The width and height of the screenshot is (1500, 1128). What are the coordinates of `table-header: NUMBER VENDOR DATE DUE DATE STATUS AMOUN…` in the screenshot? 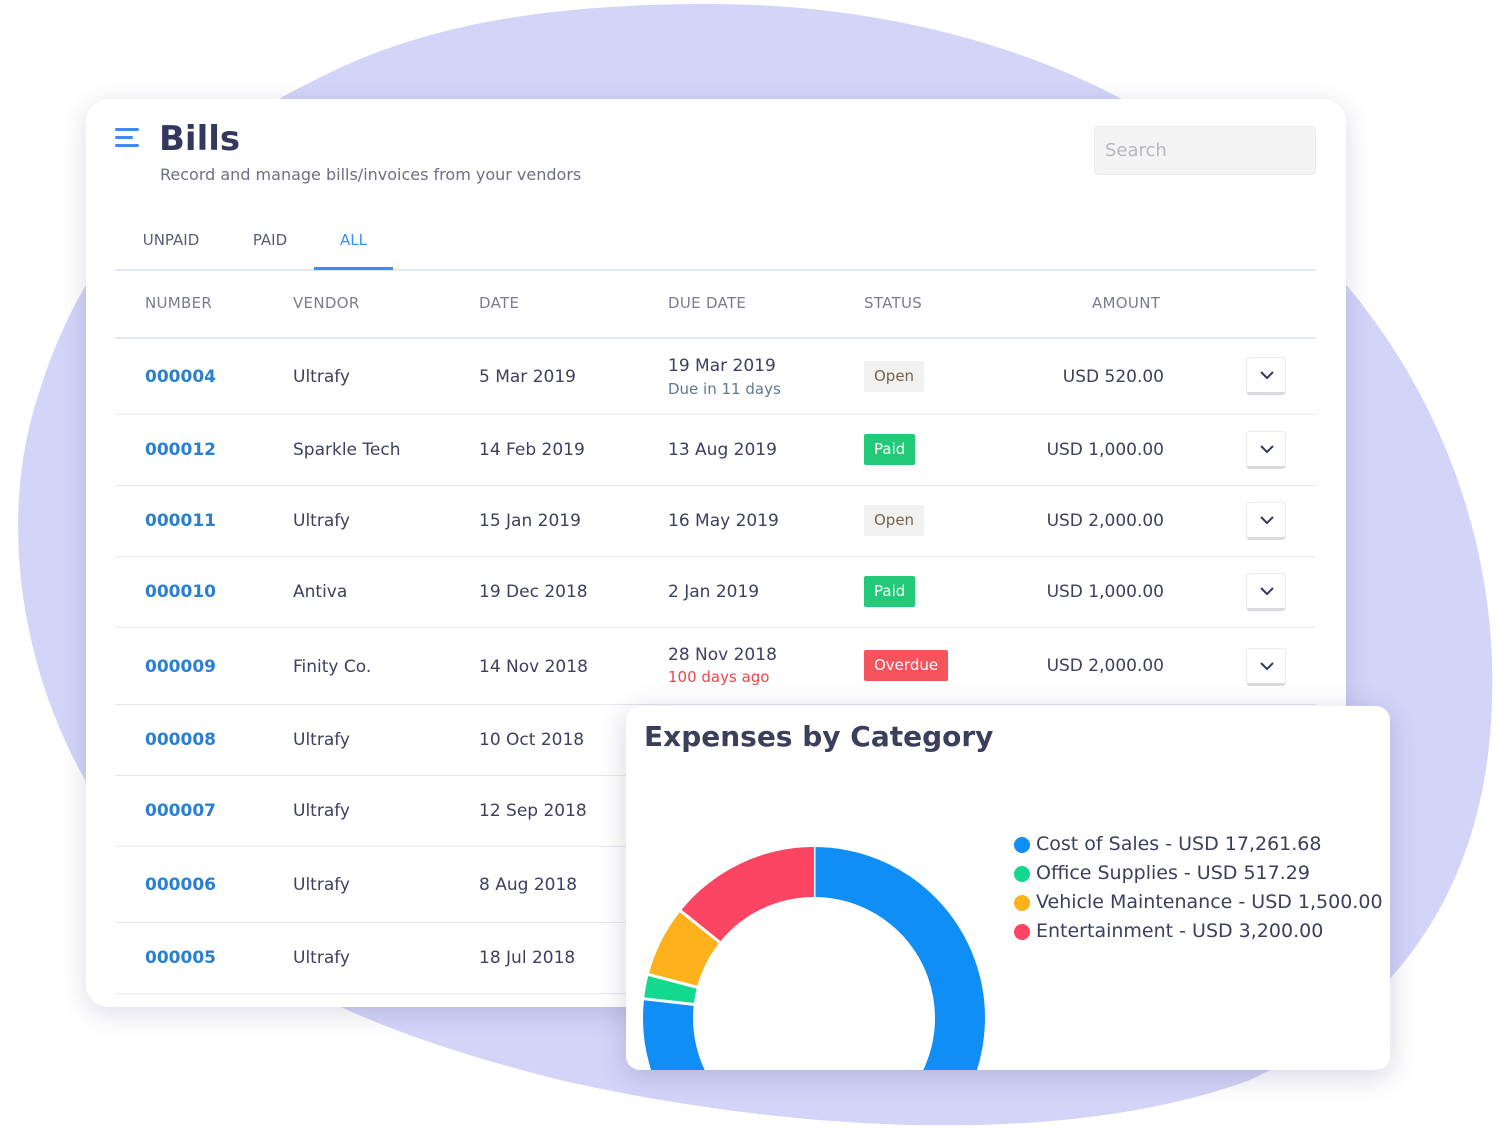 It's located at (715, 305).